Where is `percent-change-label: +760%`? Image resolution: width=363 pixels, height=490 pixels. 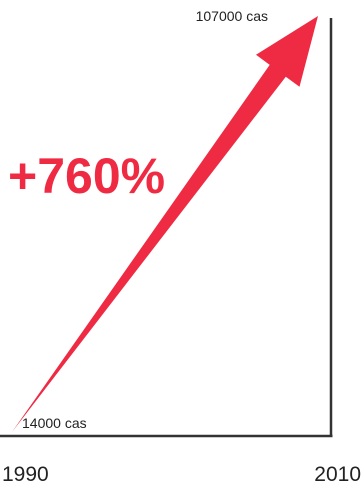
percent-change-label: +760% is located at coordinates (86, 176).